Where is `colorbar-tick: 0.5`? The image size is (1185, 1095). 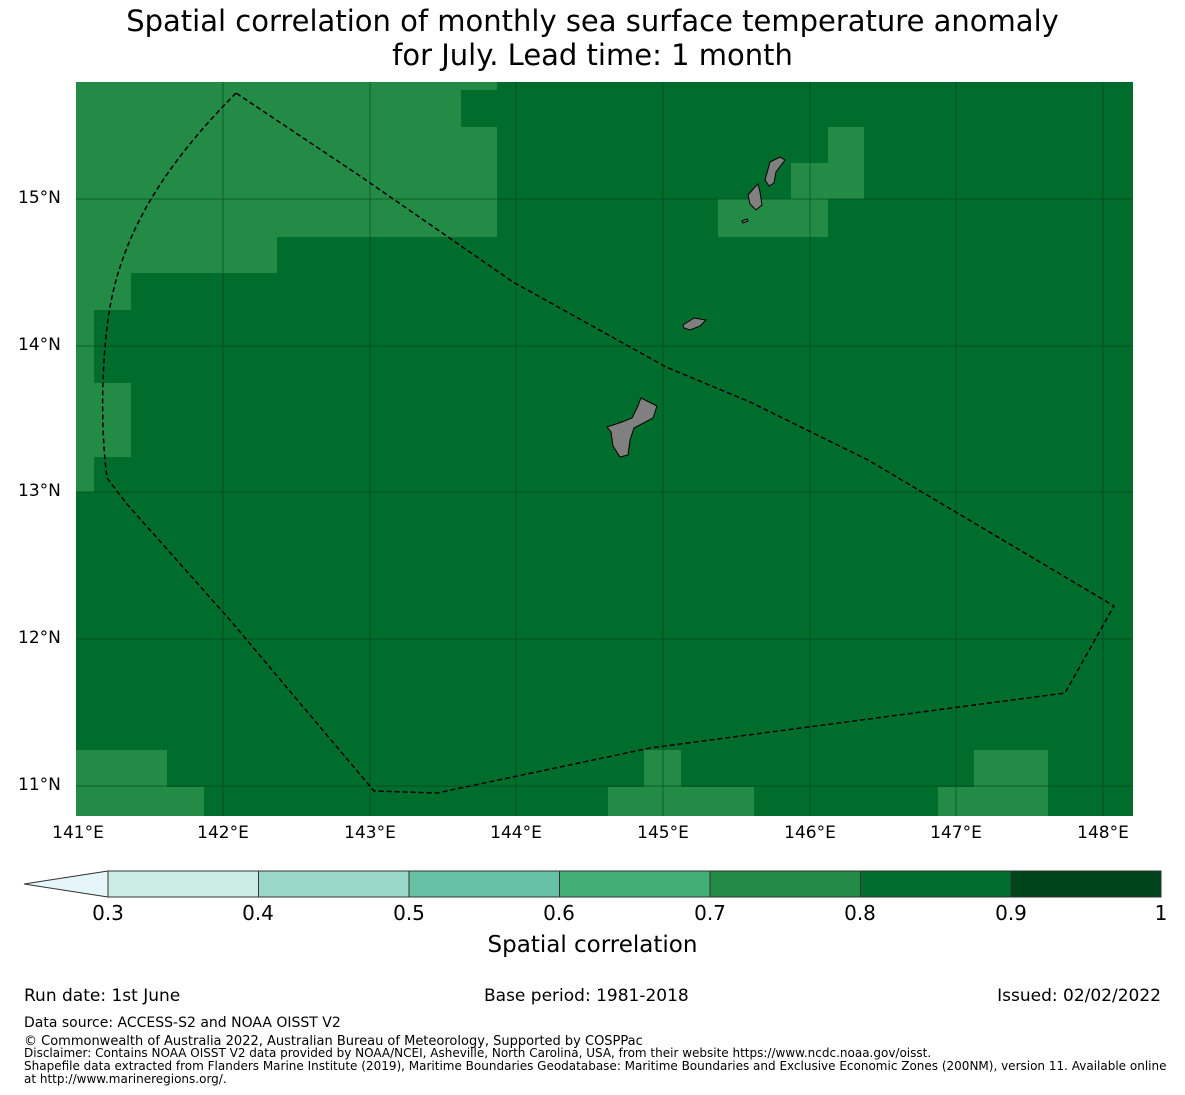 colorbar-tick: 0.5 is located at coordinates (409, 913).